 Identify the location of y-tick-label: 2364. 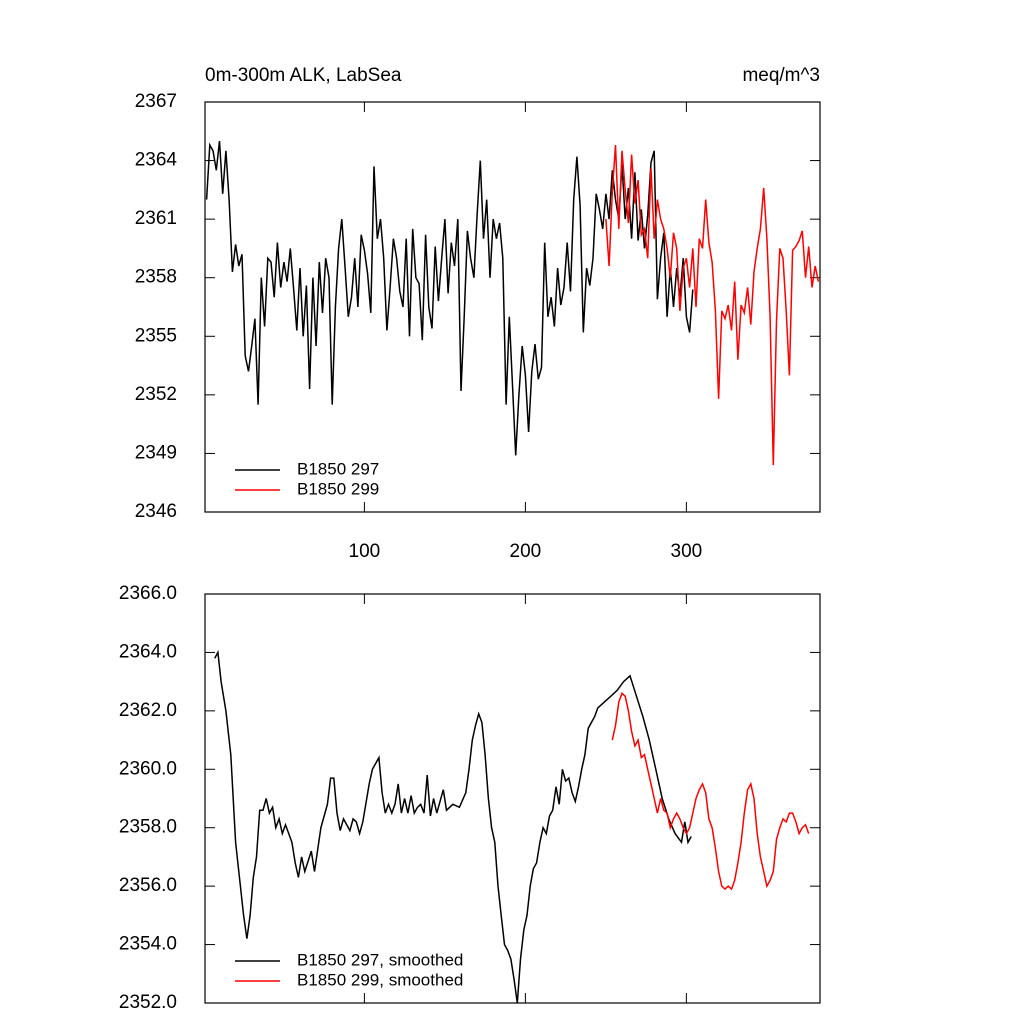
(156, 160).